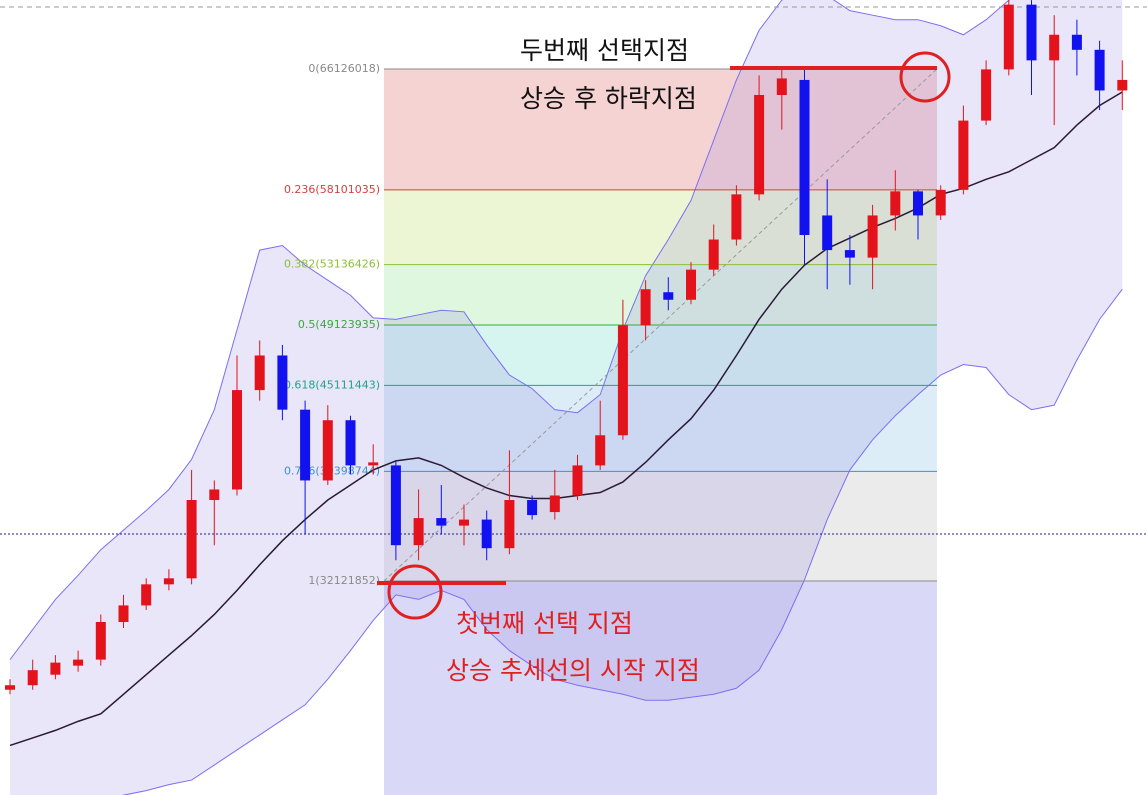 The image size is (1147, 795). What do you see at coordinates (339, 324) in the screenshot?
I see `fib-label: 0.5(49123935)` at bounding box center [339, 324].